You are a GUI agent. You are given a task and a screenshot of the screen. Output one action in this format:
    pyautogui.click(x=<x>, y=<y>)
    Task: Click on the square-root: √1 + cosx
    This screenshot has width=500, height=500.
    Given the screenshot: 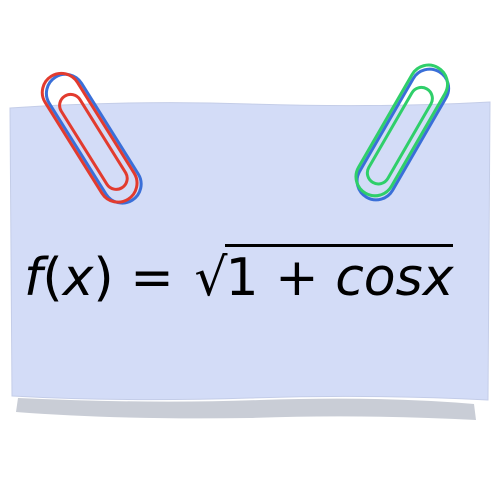 What is the action you would take?
    pyautogui.click(x=322, y=278)
    